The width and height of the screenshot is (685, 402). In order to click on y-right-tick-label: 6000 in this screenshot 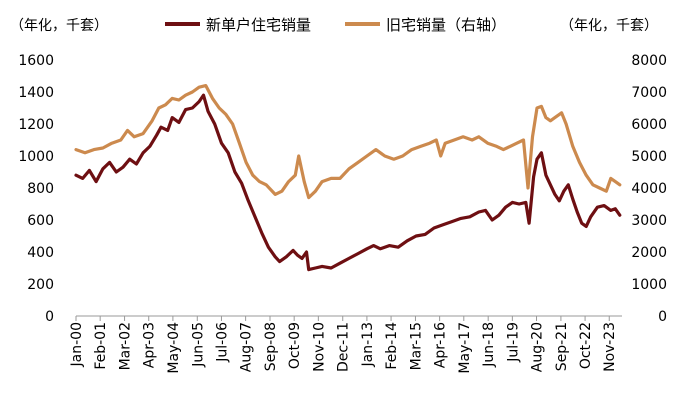, I will do `click(649, 125)`.